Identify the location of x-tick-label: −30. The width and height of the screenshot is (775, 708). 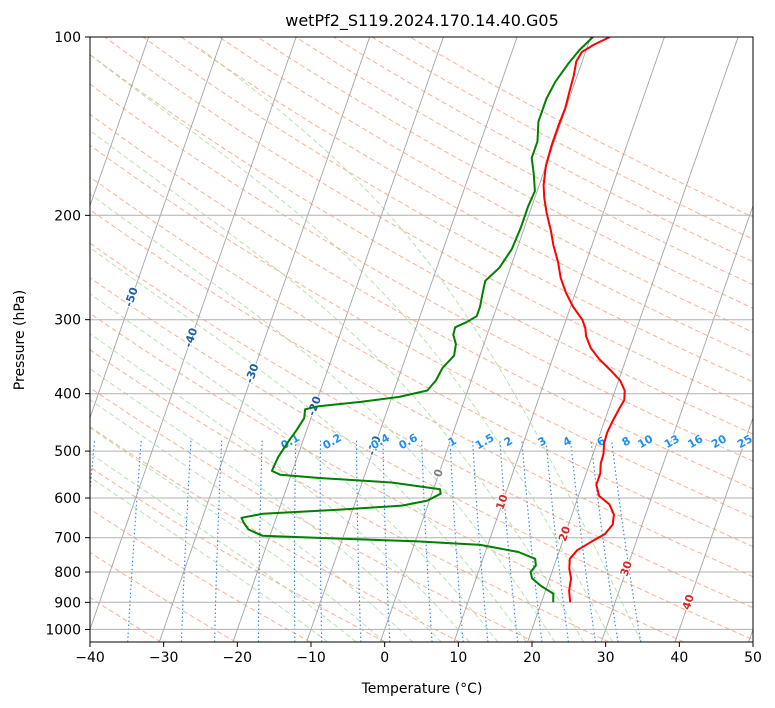
(164, 658).